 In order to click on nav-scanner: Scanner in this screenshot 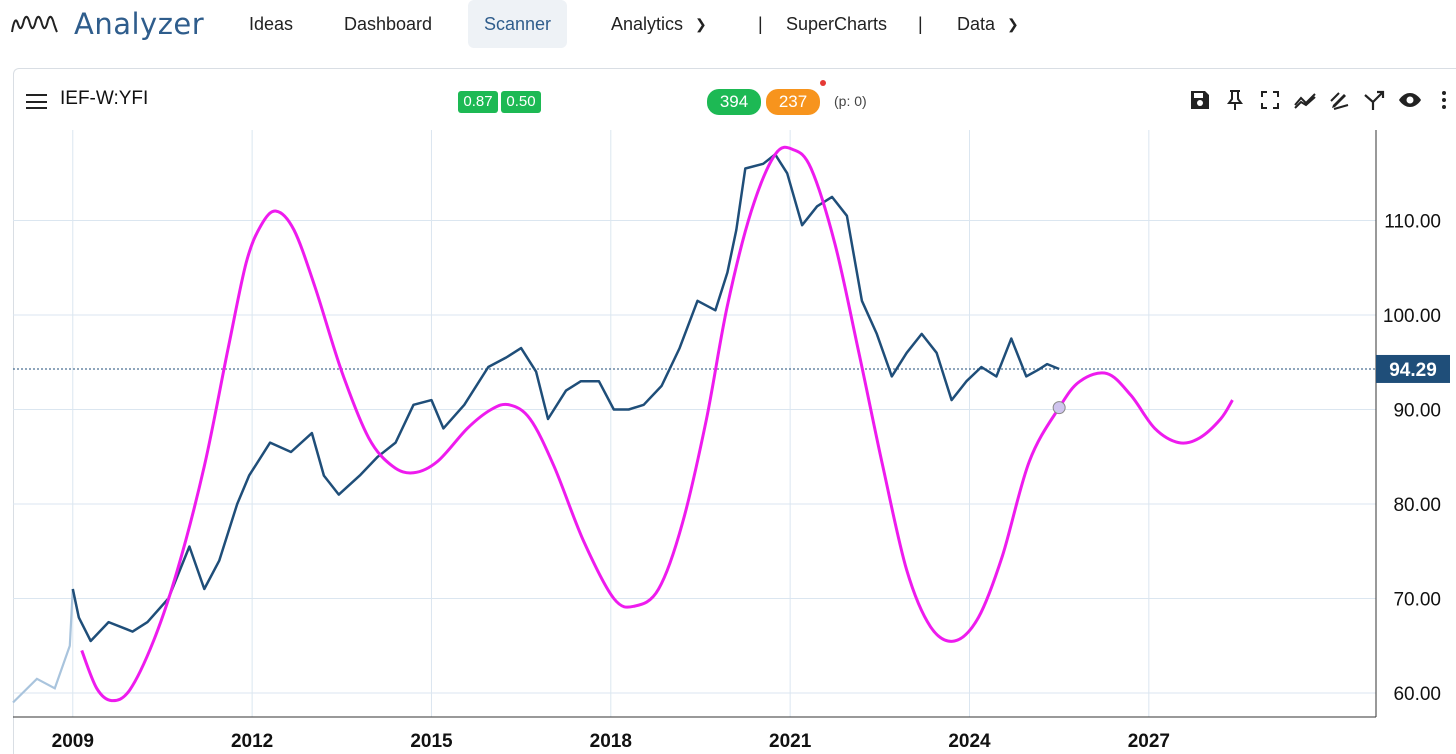, I will do `click(518, 24)`.